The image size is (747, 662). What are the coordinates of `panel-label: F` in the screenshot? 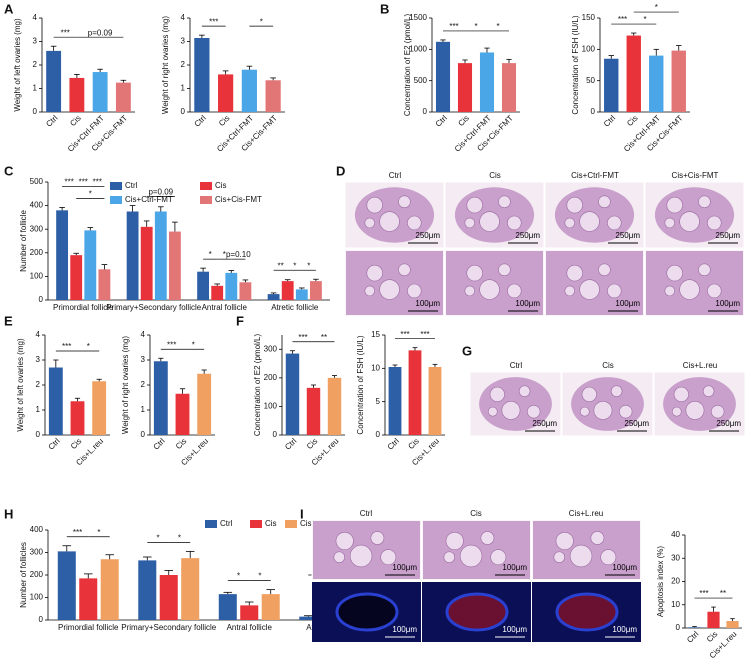 It's located at (240, 320).